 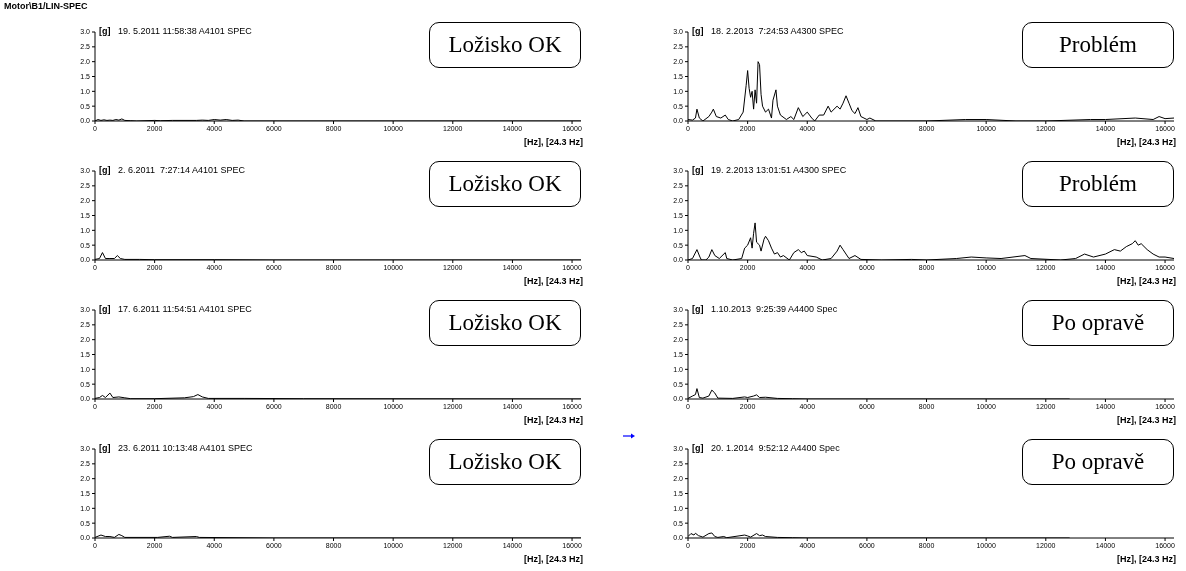 I want to click on chart-subtitle: Motor\B1/LIN-SPEC, so click(x=46, y=6).